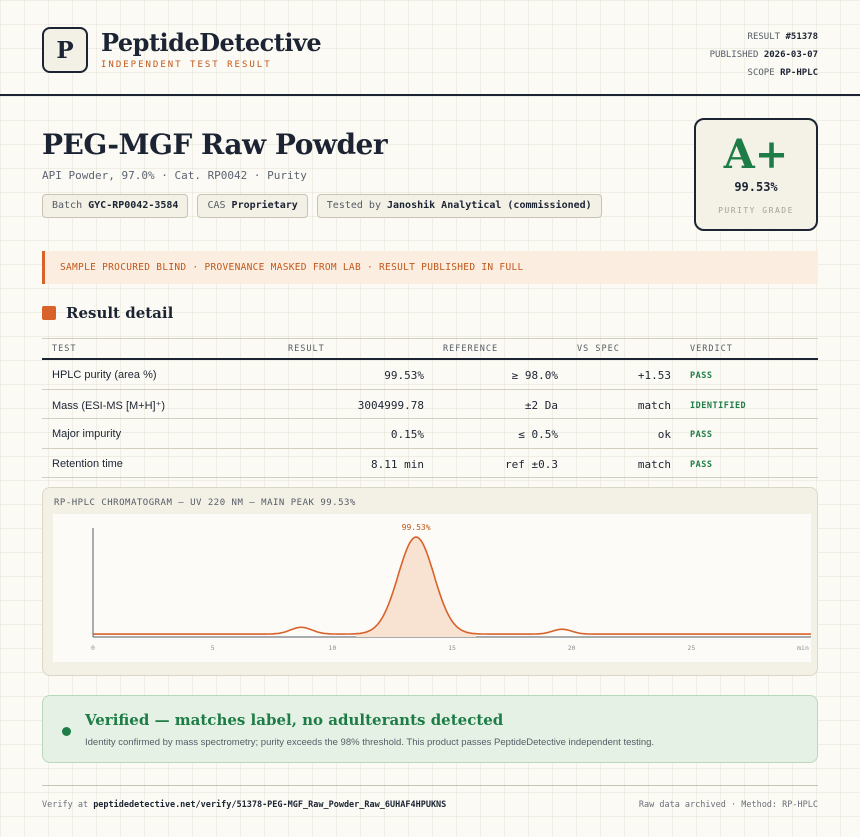 Image resolution: width=860 pixels, height=837 pixels. I want to click on x-tick-label: 20, so click(572, 648).